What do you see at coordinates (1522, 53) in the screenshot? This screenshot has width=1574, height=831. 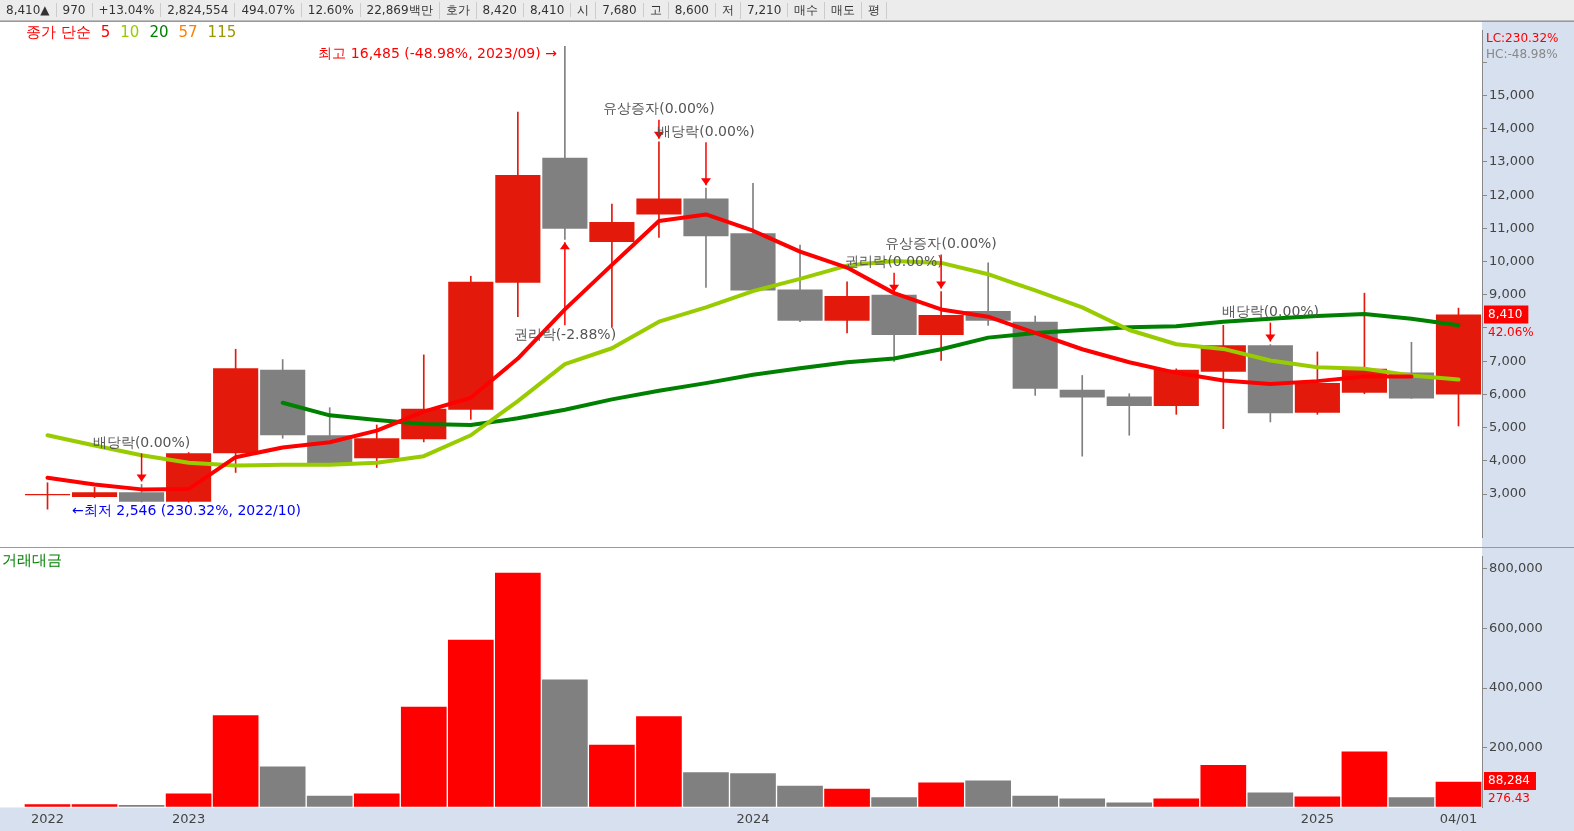 I see `text: HC:-48.98%` at bounding box center [1522, 53].